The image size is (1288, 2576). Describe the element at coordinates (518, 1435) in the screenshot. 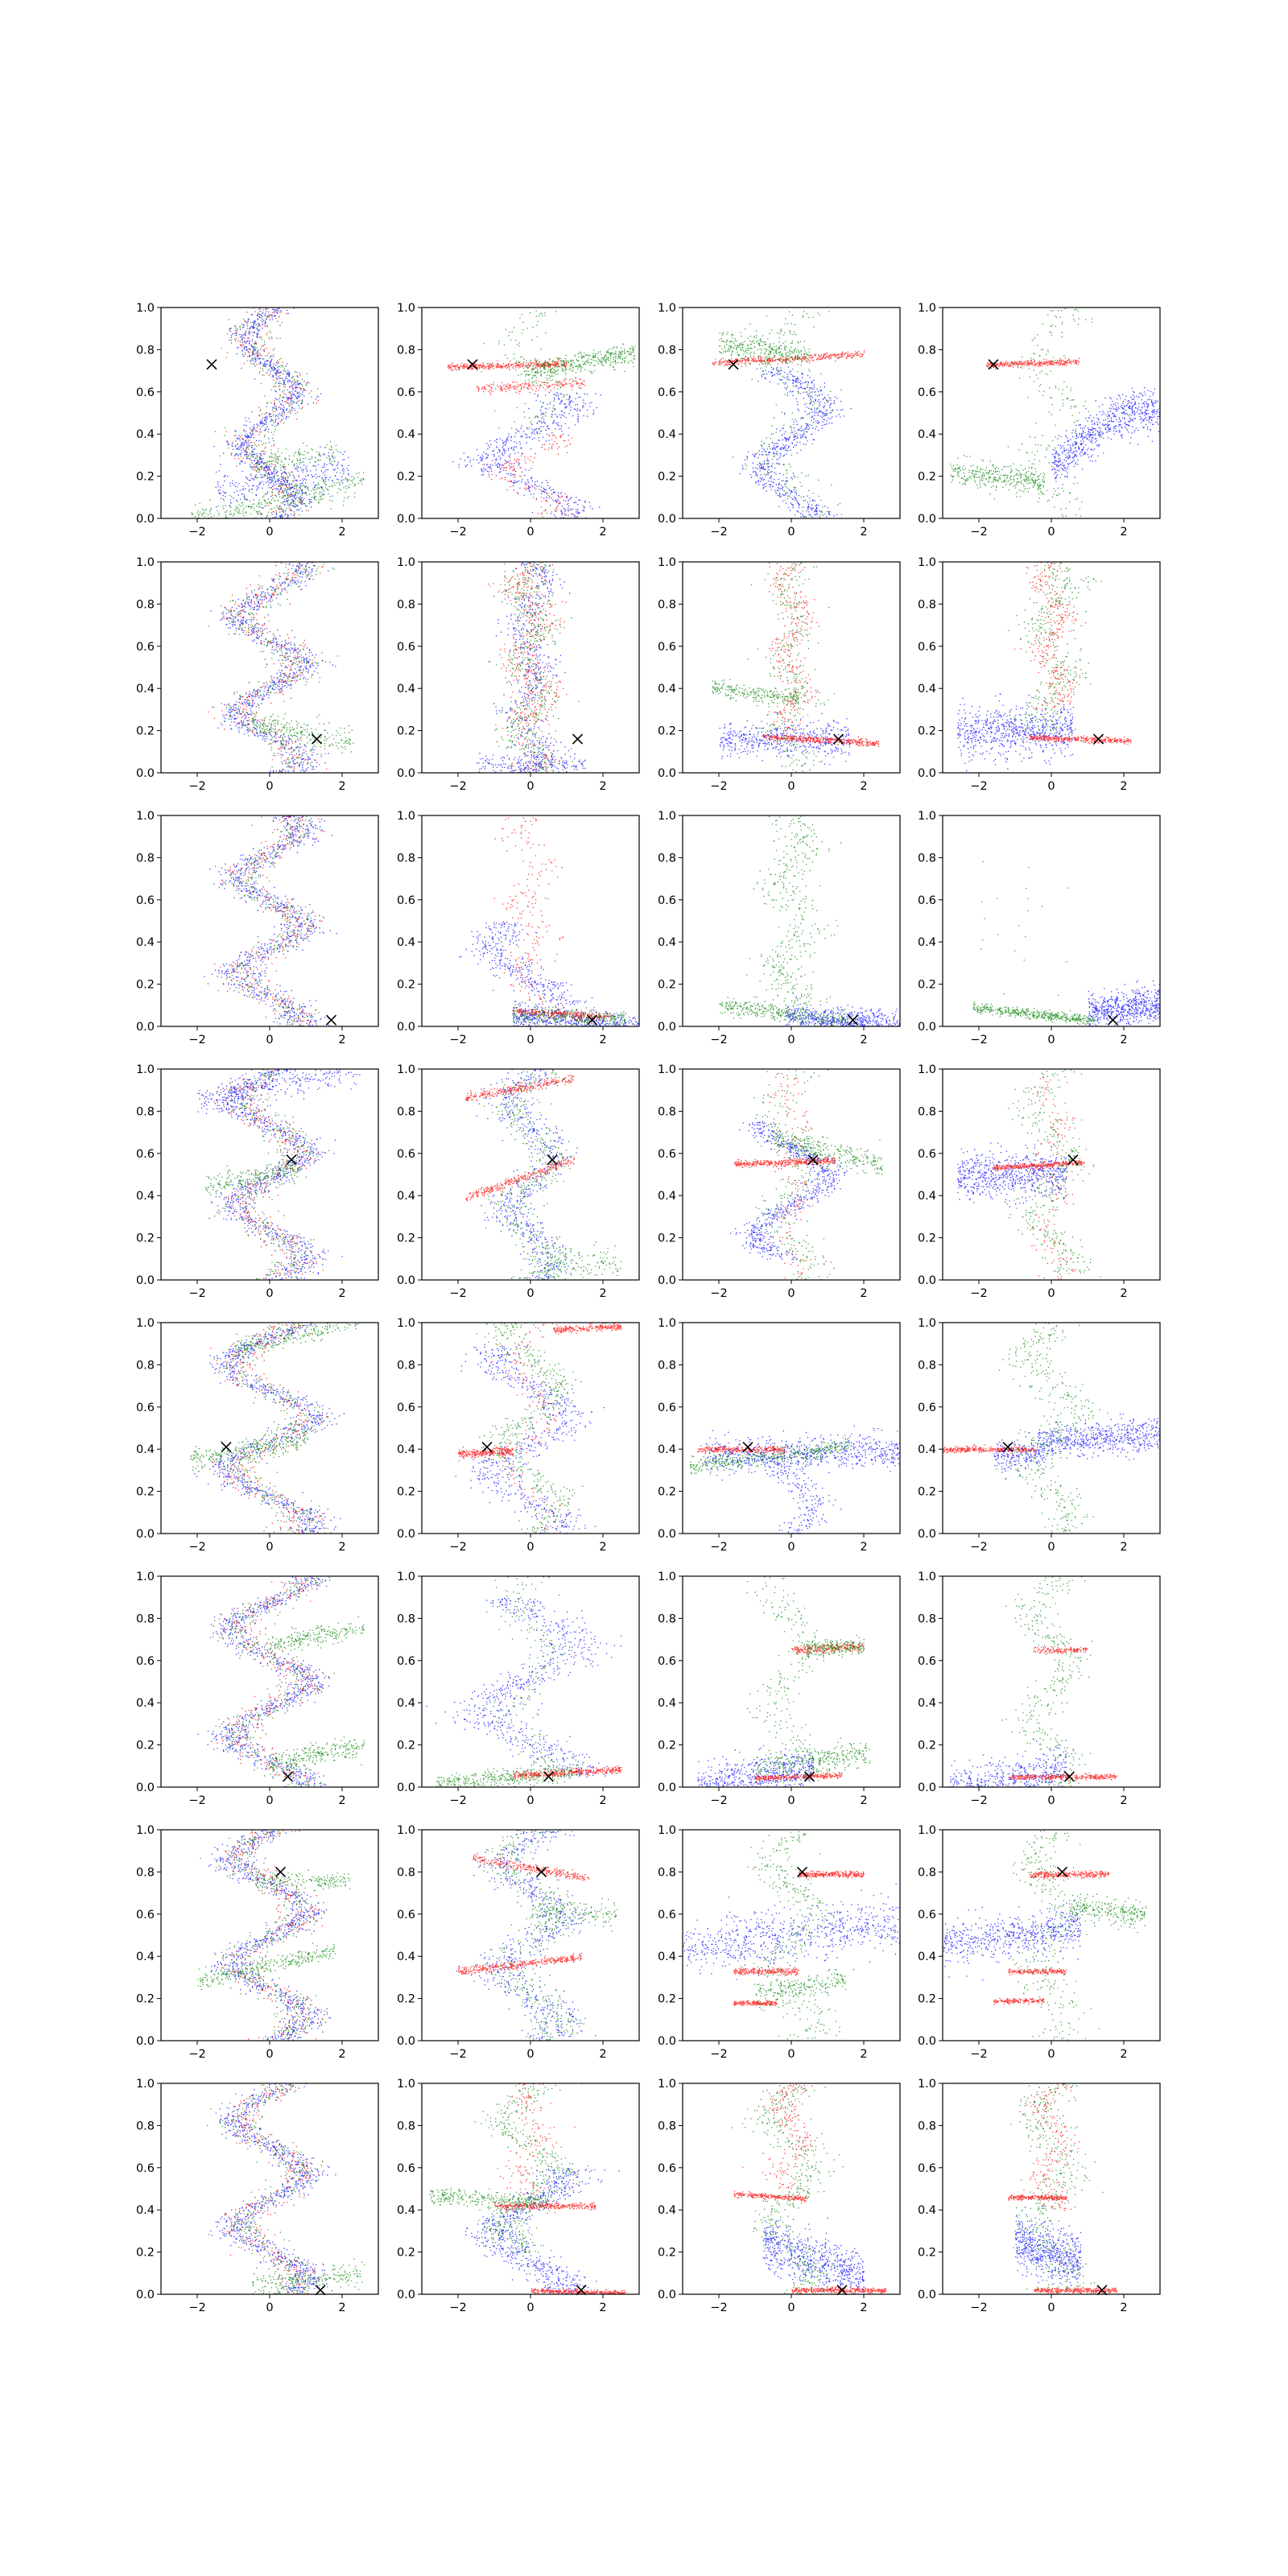

I see `subplot-r5-c2: −2 0 2 0.0 0.2 0.4 0.6 0.8 1.0` at that location.